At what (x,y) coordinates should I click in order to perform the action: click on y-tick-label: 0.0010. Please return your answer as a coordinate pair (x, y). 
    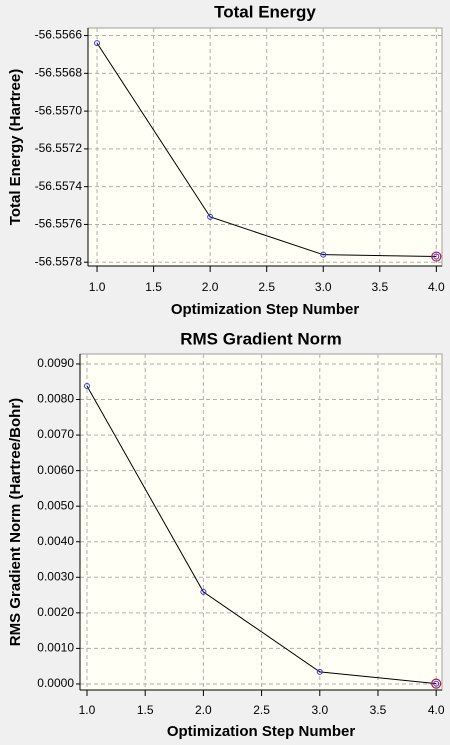
    Looking at the image, I should click on (55, 648).